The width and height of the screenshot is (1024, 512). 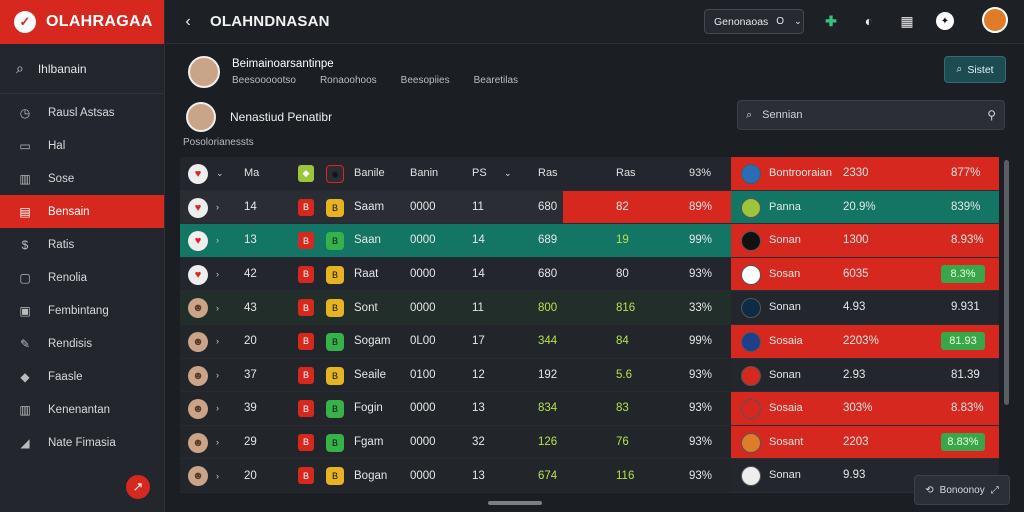 What do you see at coordinates (963, 340) in the screenshot?
I see `value-pill: 81.93` at bounding box center [963, 340].